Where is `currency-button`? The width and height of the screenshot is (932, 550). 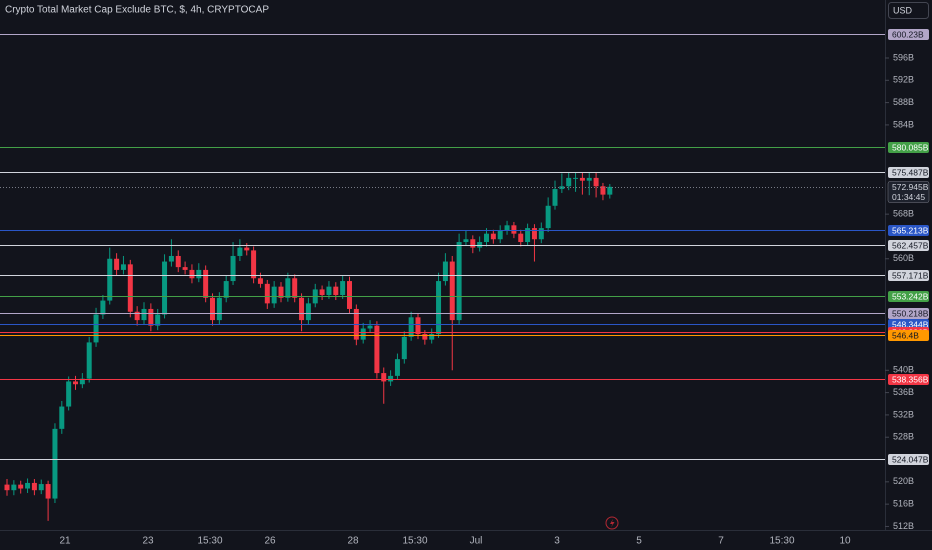
currency-button is located at coordinates (908, 10).